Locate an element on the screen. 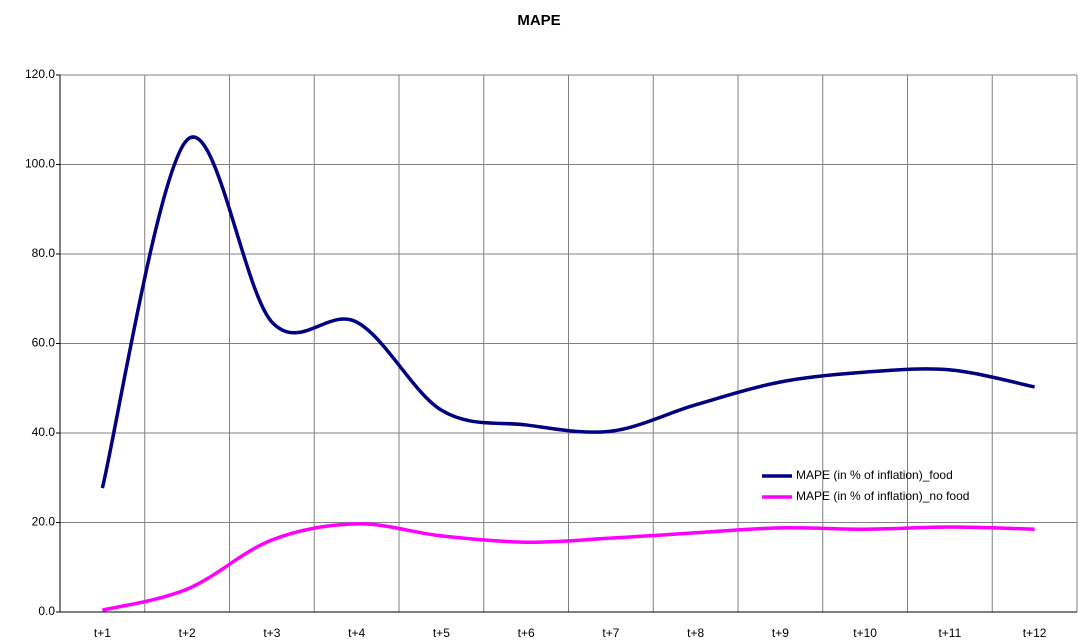 This screenshot has height=643, width=1078. y-tick-label: 80.0 is located at coordinates (44, 253).